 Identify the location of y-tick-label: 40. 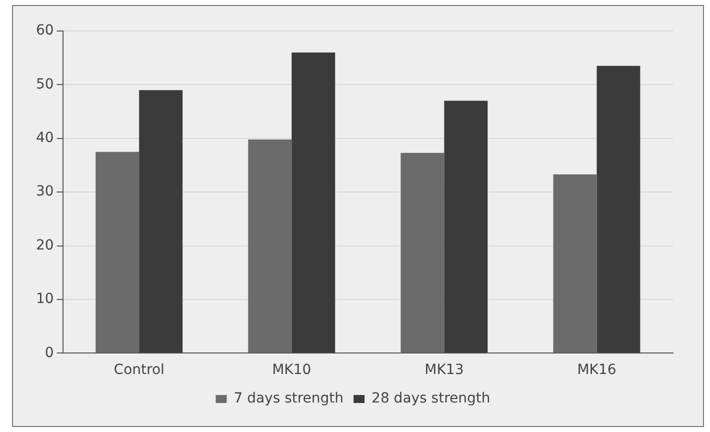
(45, 138).